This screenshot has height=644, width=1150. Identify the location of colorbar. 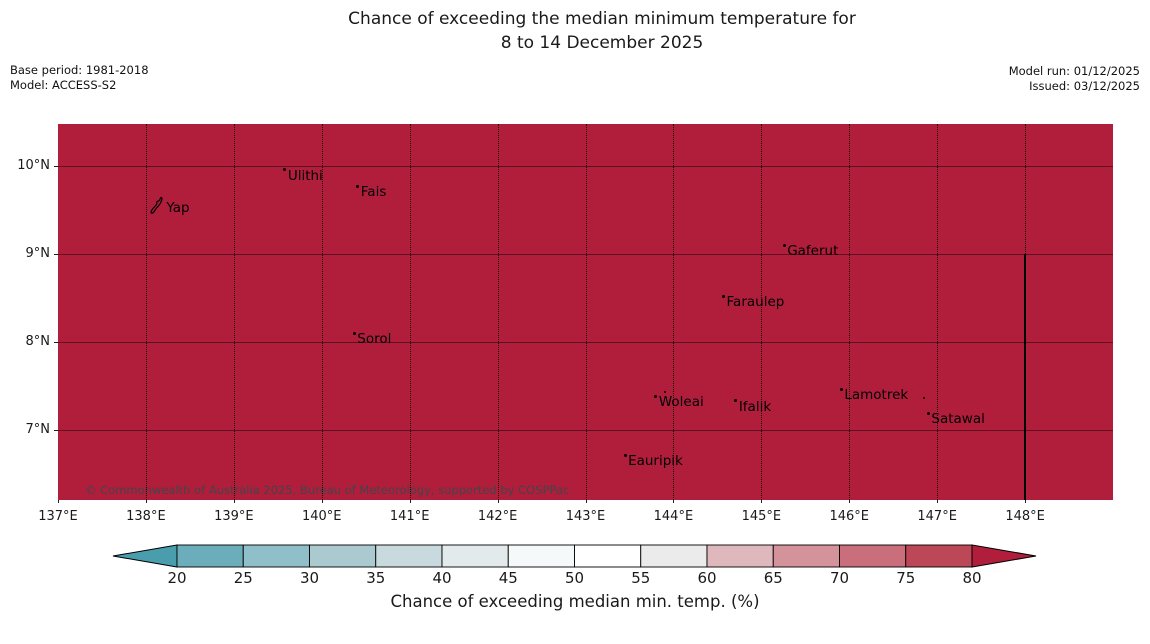
(574, 556).